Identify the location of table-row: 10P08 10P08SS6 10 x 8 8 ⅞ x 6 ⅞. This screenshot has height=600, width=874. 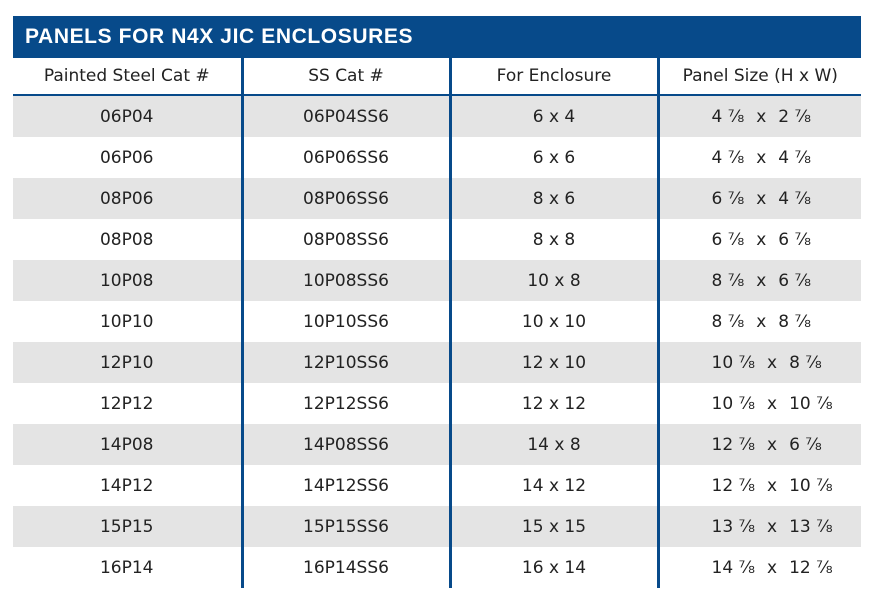
(437, 280).